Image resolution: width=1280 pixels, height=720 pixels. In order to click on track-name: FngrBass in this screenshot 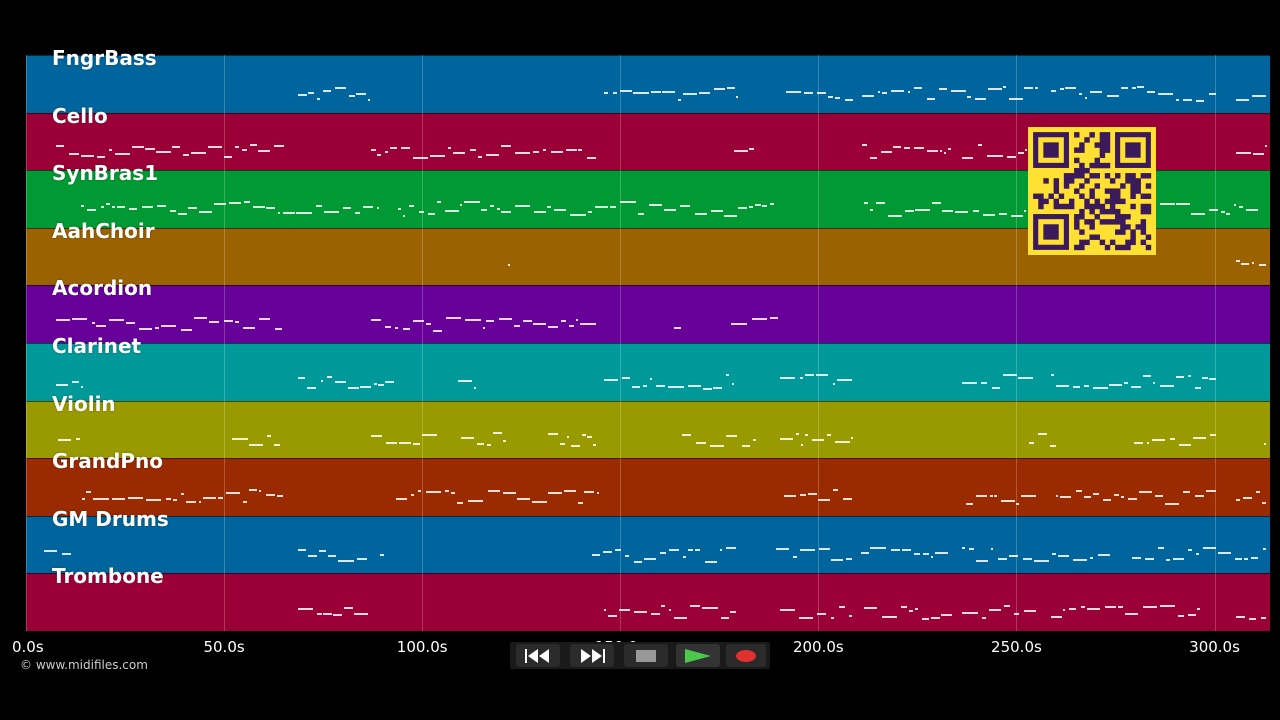, I will do `click(104, 58)`.